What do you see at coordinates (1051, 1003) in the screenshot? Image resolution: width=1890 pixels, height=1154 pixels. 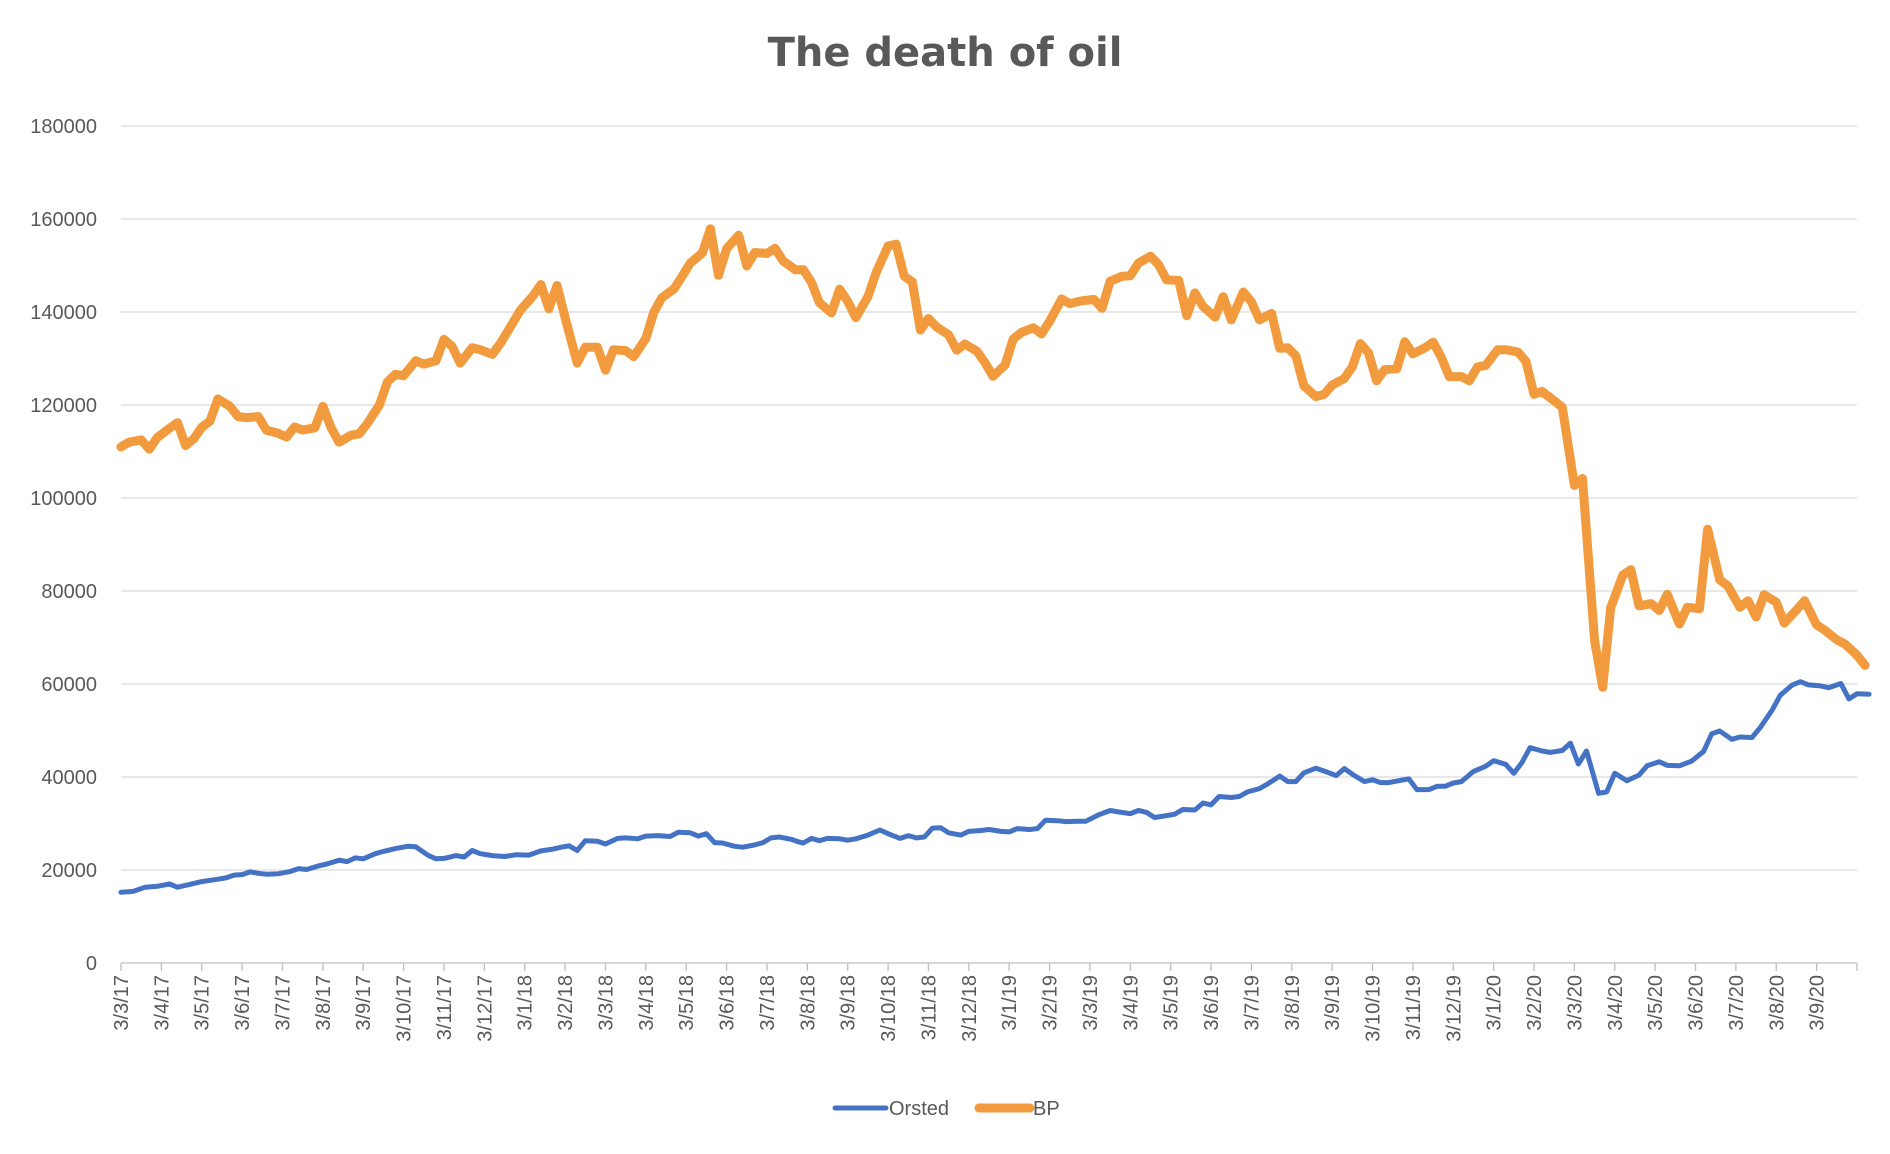 I see `x-tick-label: 3/2/19` at bounding box center [1051, 1003].